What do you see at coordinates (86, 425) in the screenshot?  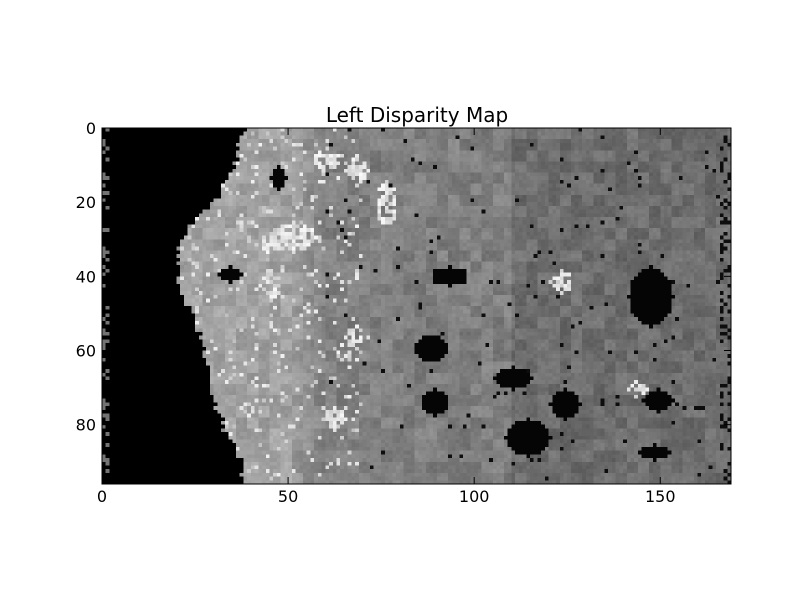 I see `y-tick-label: 80` at bounding box center [86, 425].